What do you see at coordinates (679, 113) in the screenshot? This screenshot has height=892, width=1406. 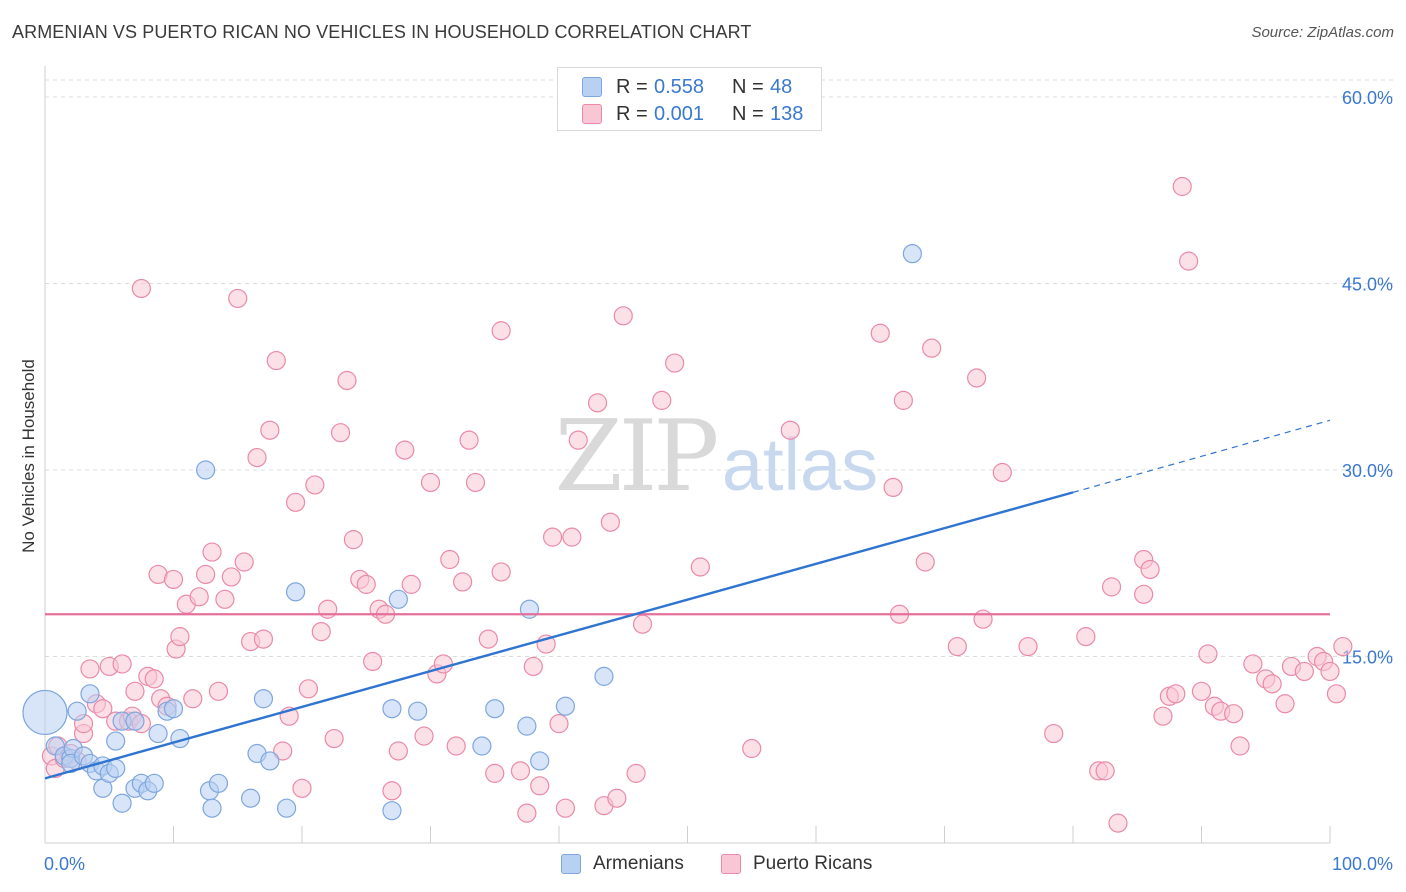 I see `r-value: 0.001` at bounding box center [679, 113].